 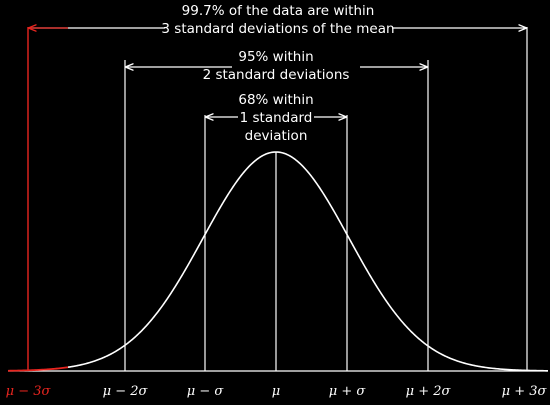 What do you see at coordinates (278, 11) in the screenshot?
I see `annotation-3-sigma-line-1: 99.7% of the data are within` at bounding box center [278, 11].